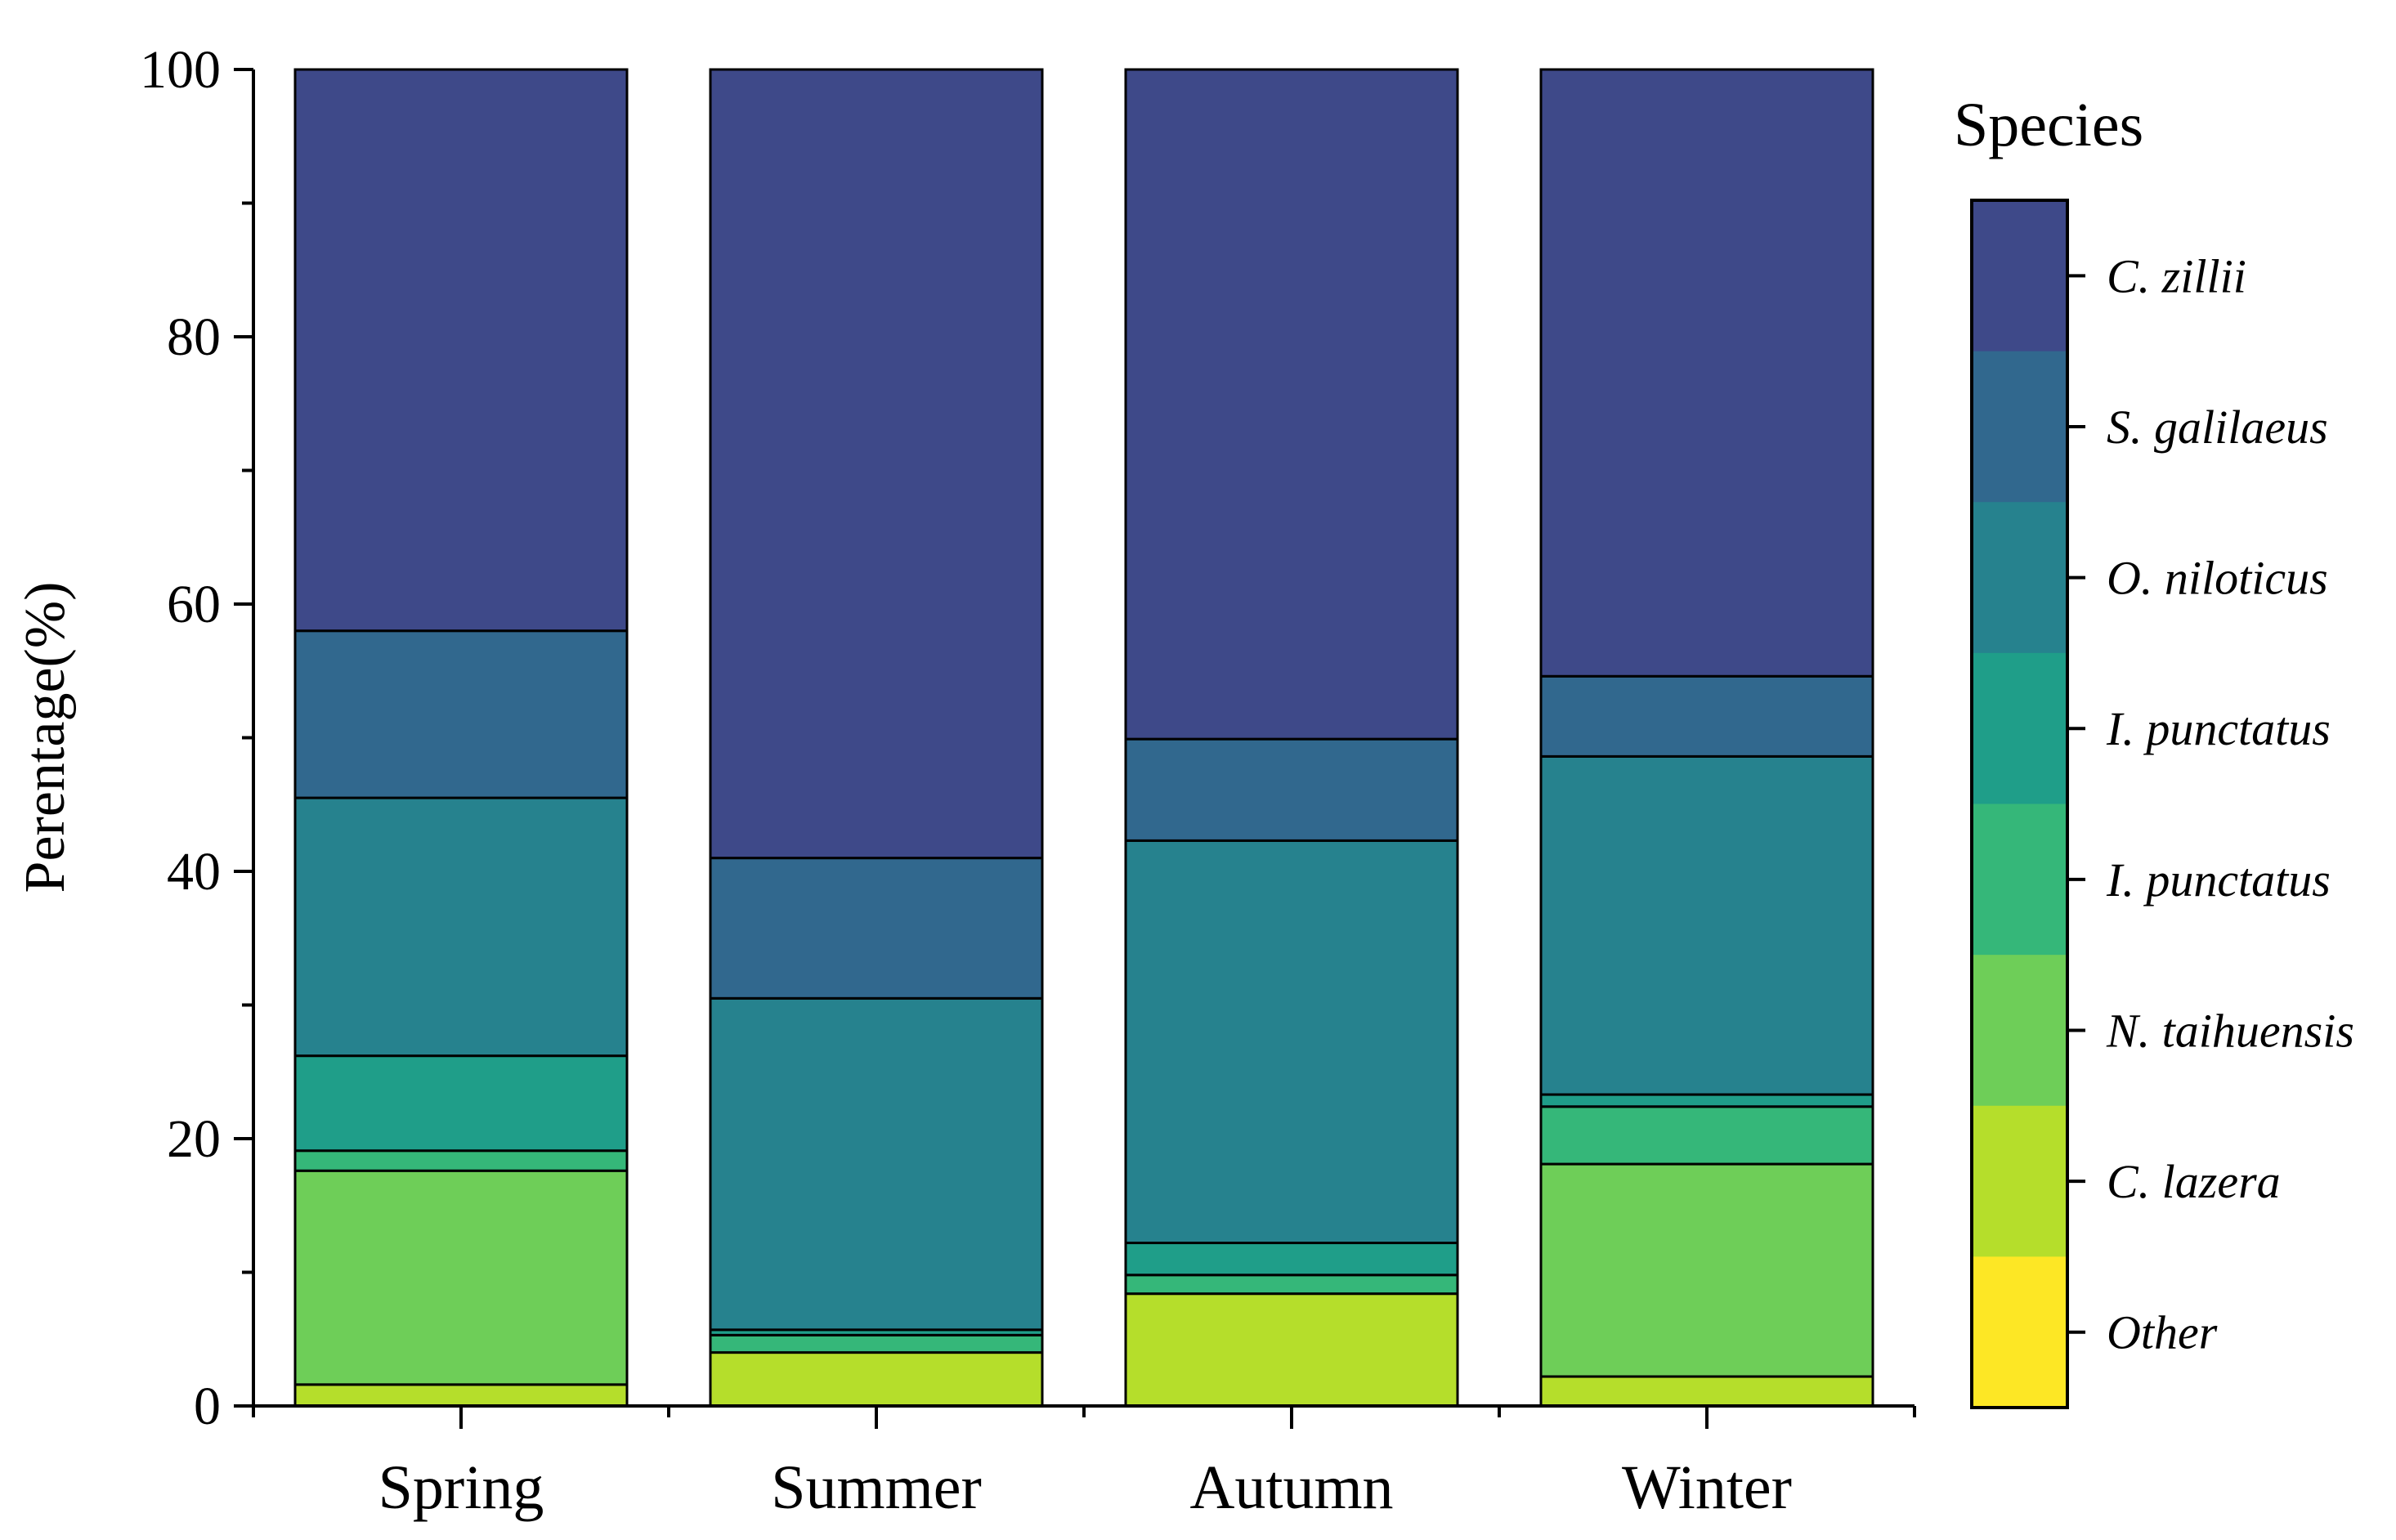 This screenshot has width=2396, height=1540. Describe the element at coordinates (2218, 579) in the screenshot. I see `legend-label-2: O. niloticus` at that location.